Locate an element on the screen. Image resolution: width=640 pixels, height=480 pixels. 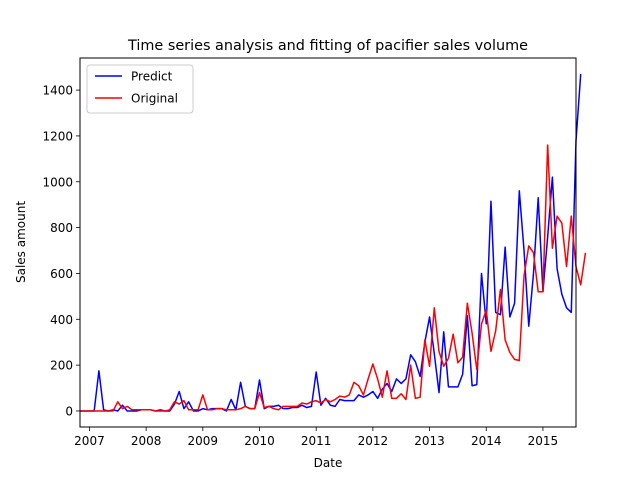
y-axis-ticks: 0 200 400 600 800 1000 1200 1400 is located at coordinates (61, 251).